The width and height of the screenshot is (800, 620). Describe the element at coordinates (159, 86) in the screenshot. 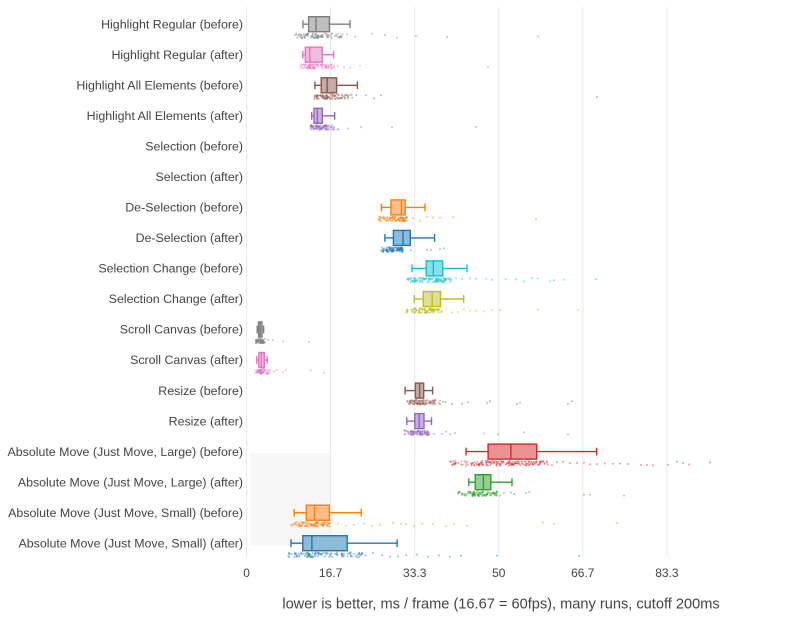

I see `svg-text:Highlight All Elements (before: Highlight All Elements (before)` at that location.